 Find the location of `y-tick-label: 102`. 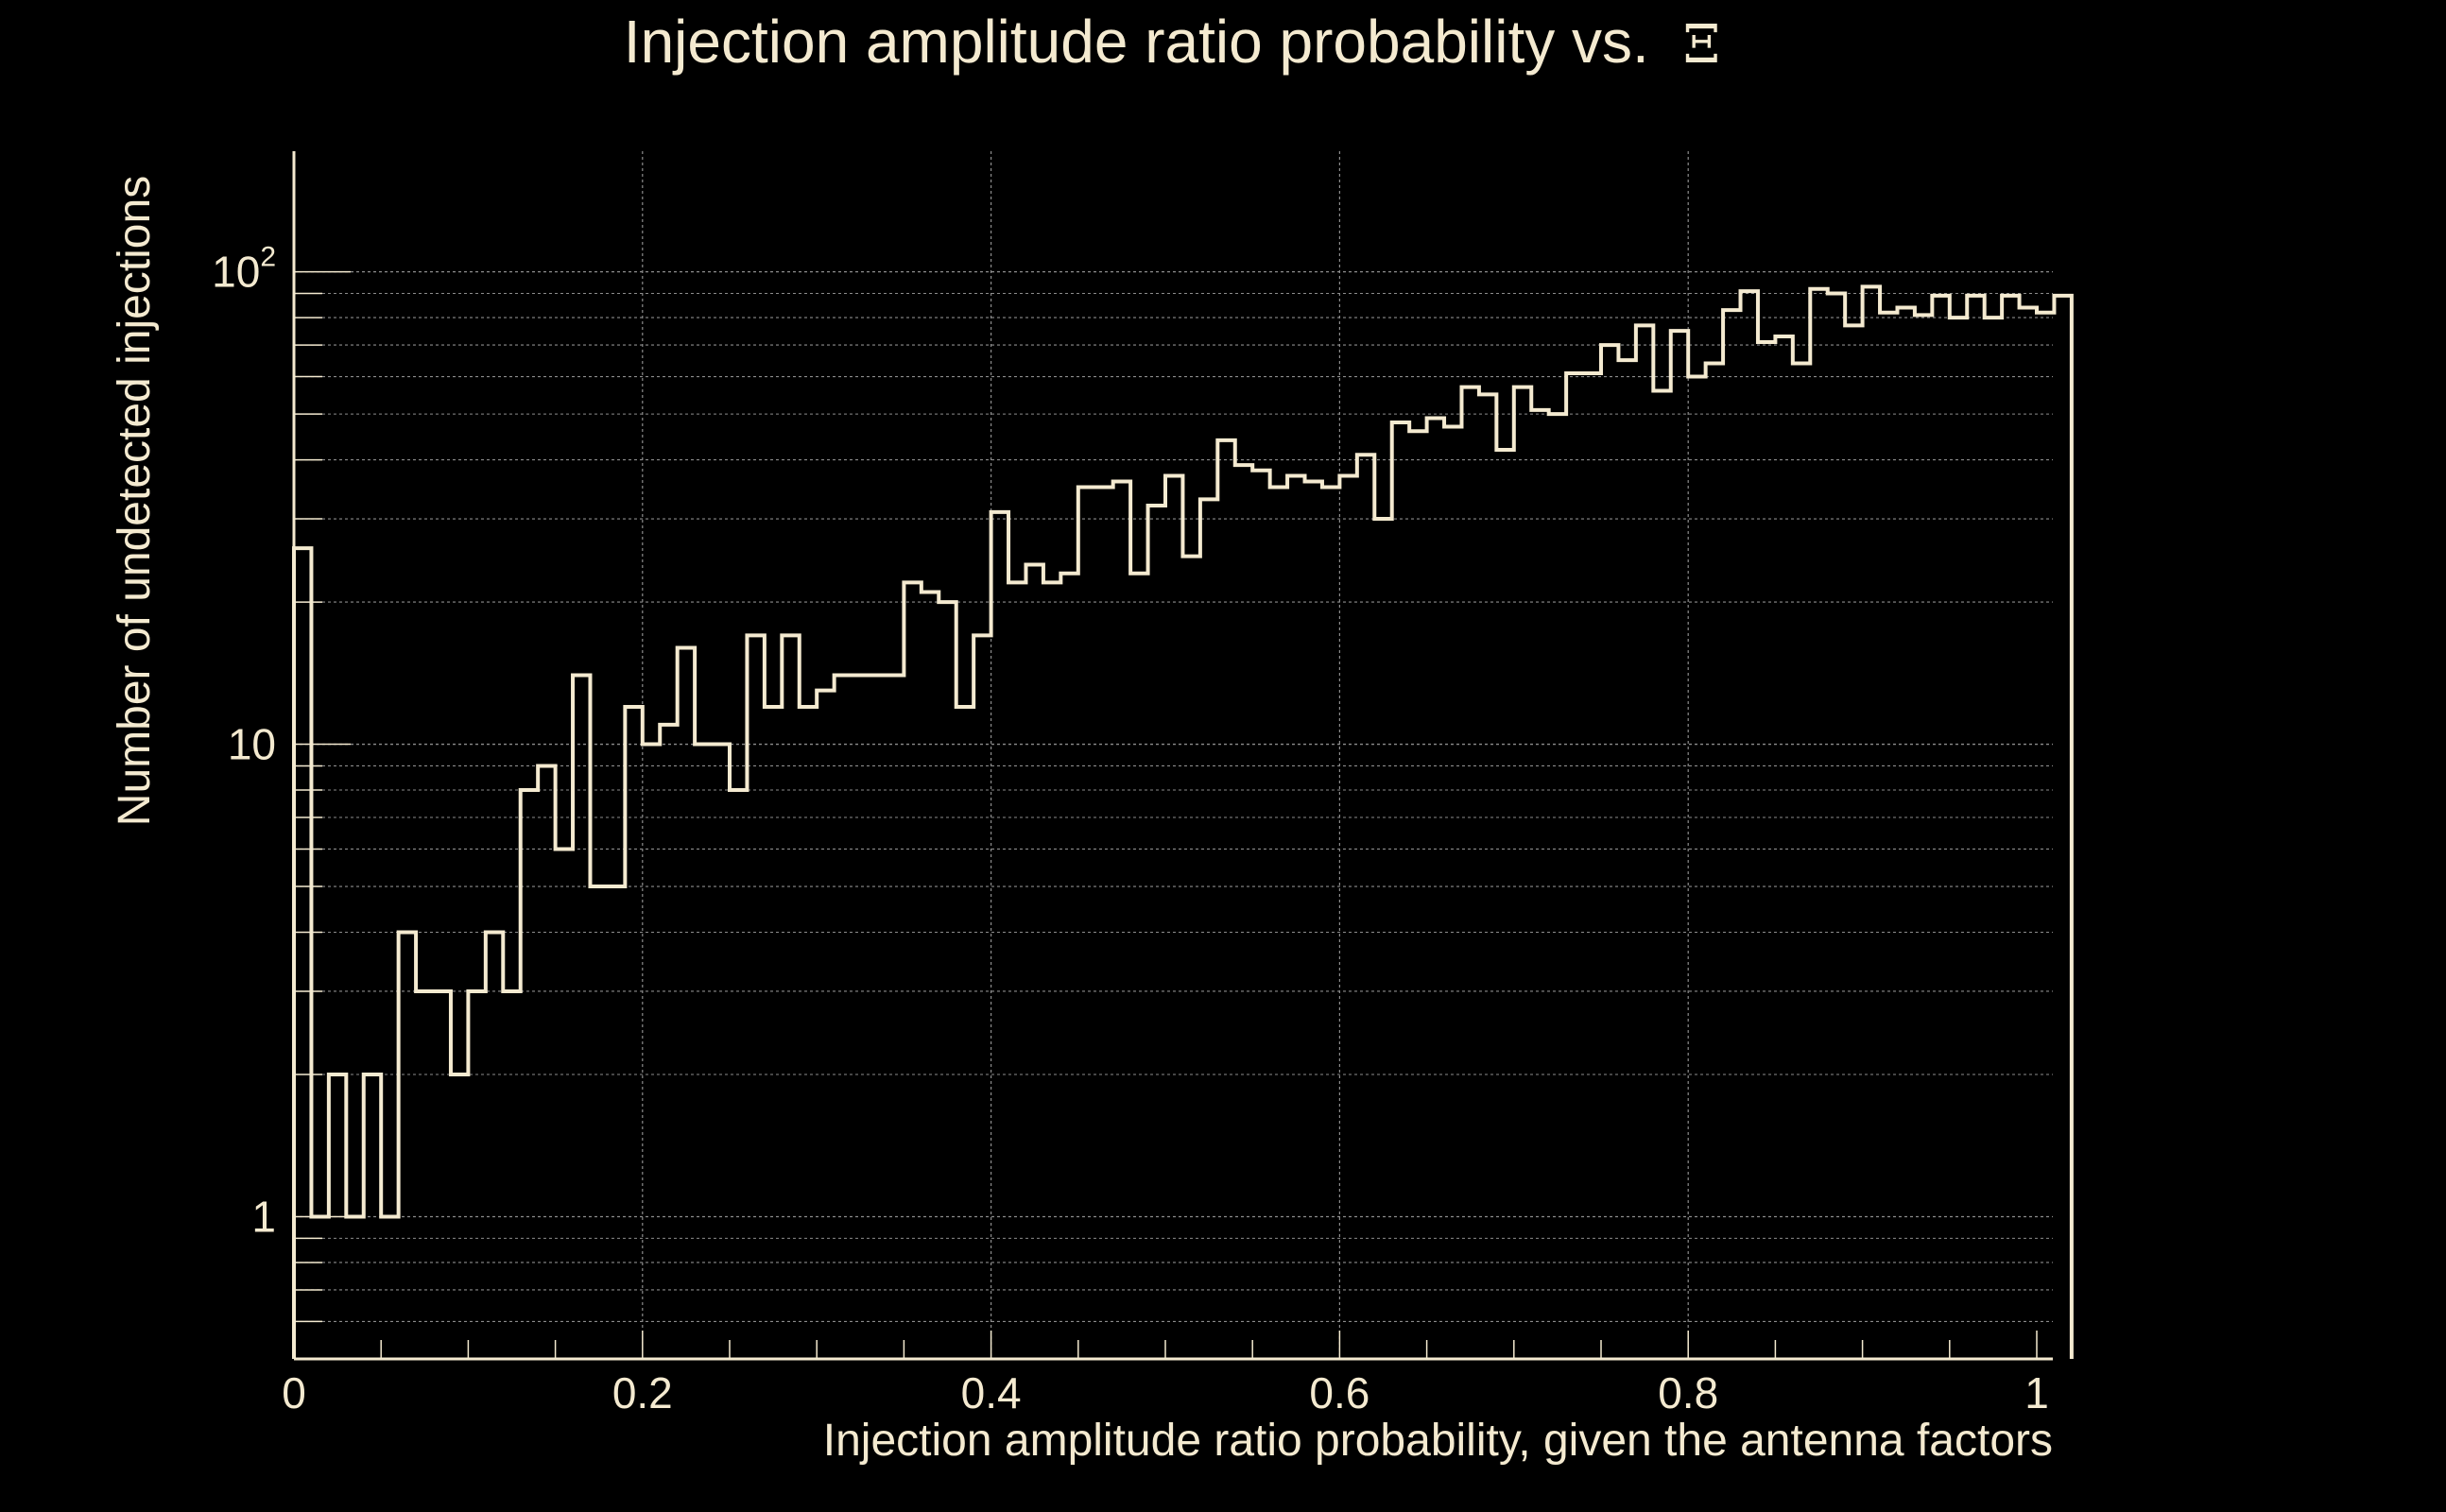

y-tick-label: 102 is located at coordinates (244, 269).